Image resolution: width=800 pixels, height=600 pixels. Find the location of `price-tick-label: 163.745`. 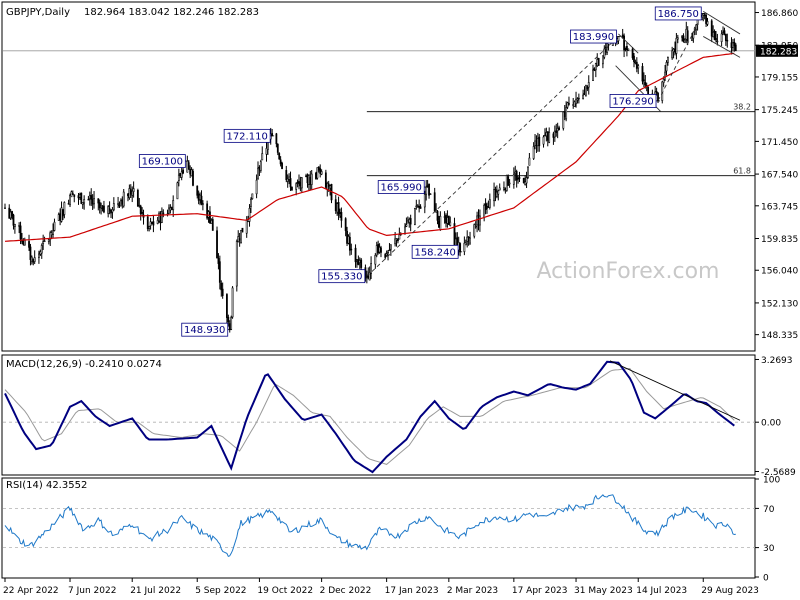

price-tick-label: 163.745 is located at coordinates (779, 207).